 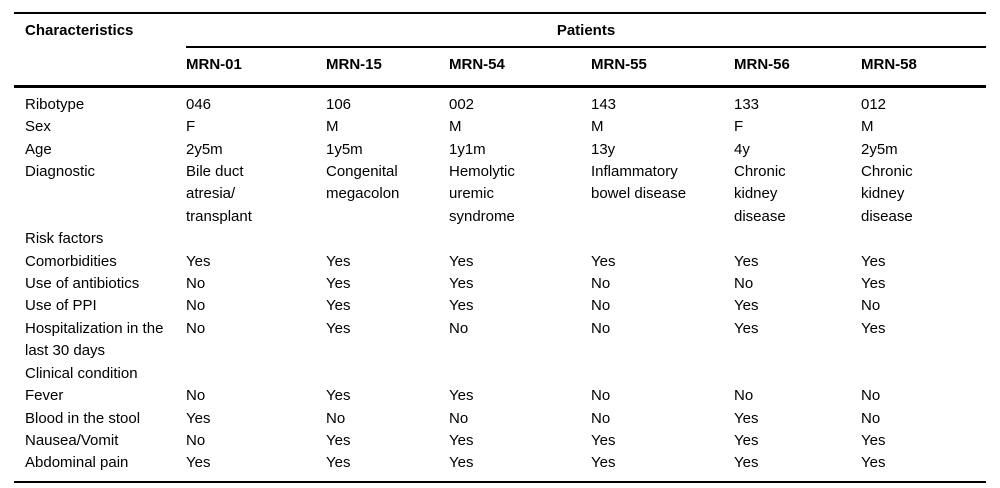 What do you see at coordinates (467, 149) in the screenshot?
I see `cell-value: 1y1m` at bounding box center [467, 149].